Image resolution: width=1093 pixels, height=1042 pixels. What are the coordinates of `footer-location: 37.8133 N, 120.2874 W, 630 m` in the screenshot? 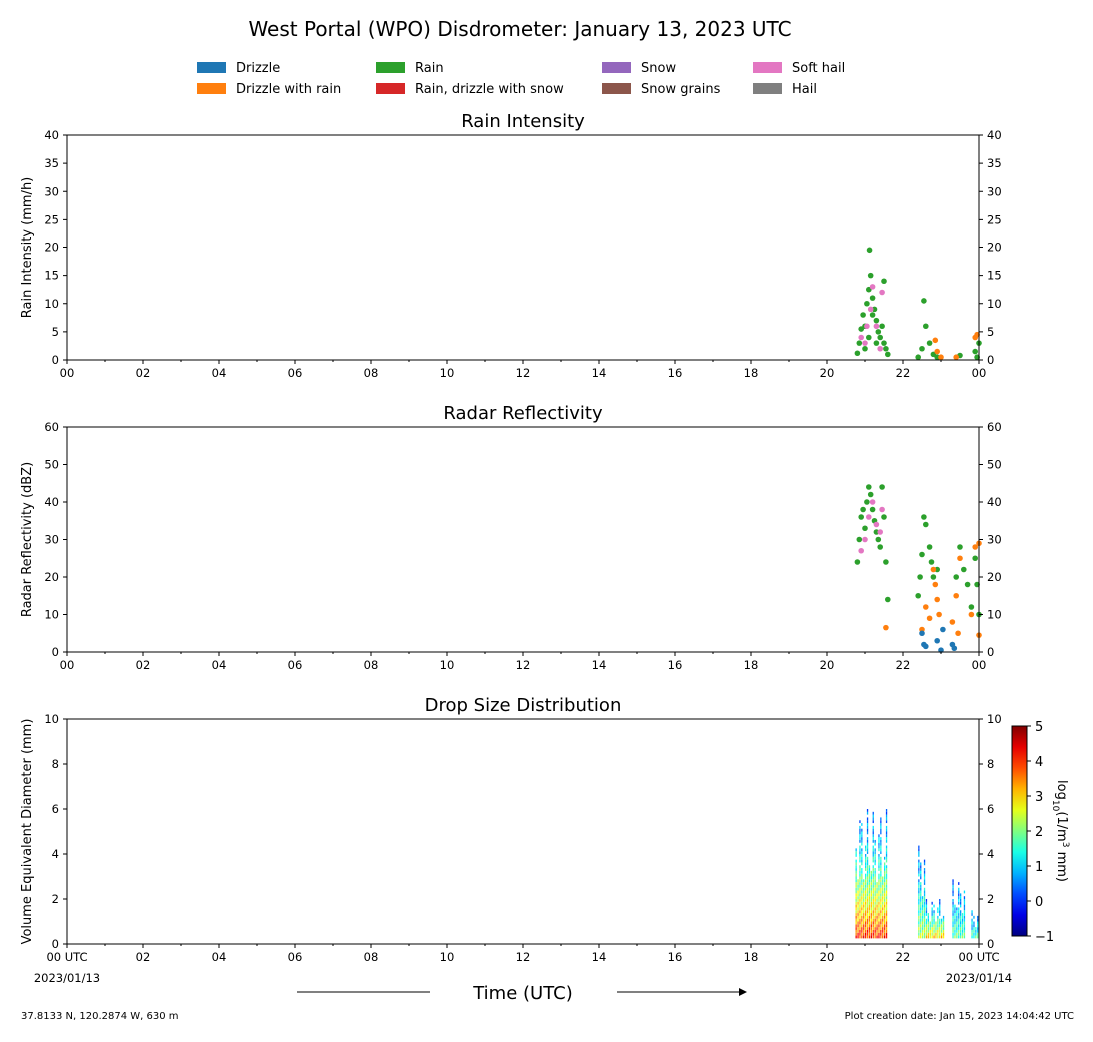 It's located at (100, 1016).